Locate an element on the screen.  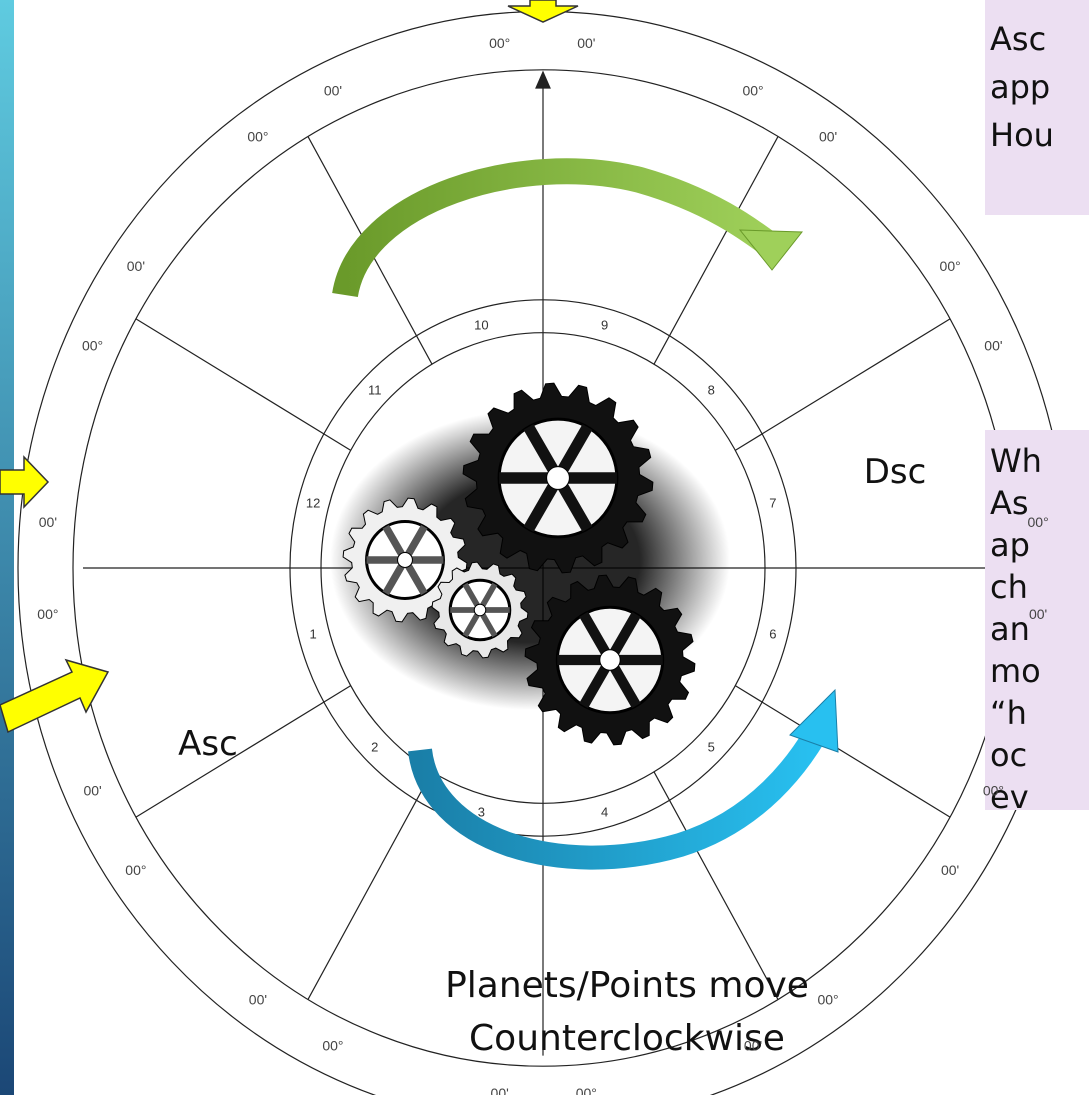
house-number: 12 is located at coordinates (313, 503).